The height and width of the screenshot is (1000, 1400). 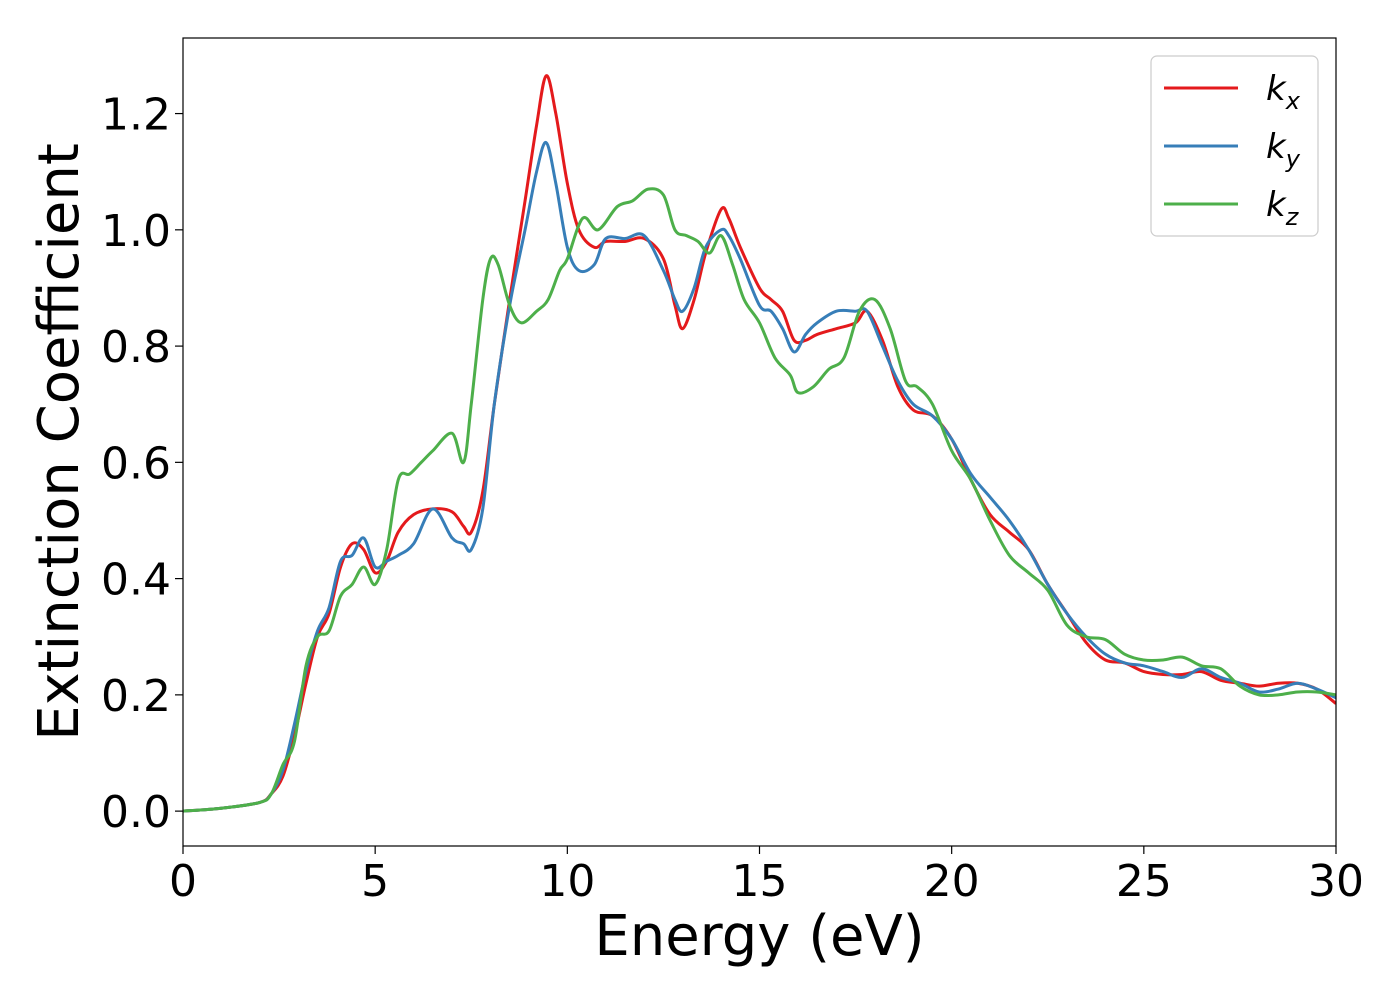 What do you see at coordinates (183, 881) in the screenshot?
I see `x-tick-label: 0` at bounding box center [183, 881].